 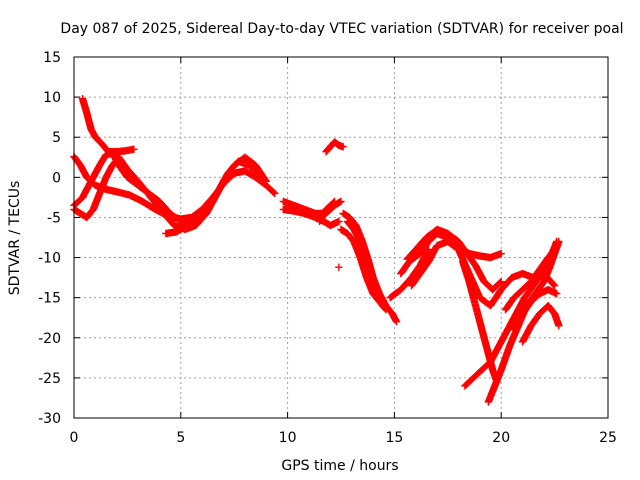 I want to click on y-tick-label: -5, so click(x=54, y=218).